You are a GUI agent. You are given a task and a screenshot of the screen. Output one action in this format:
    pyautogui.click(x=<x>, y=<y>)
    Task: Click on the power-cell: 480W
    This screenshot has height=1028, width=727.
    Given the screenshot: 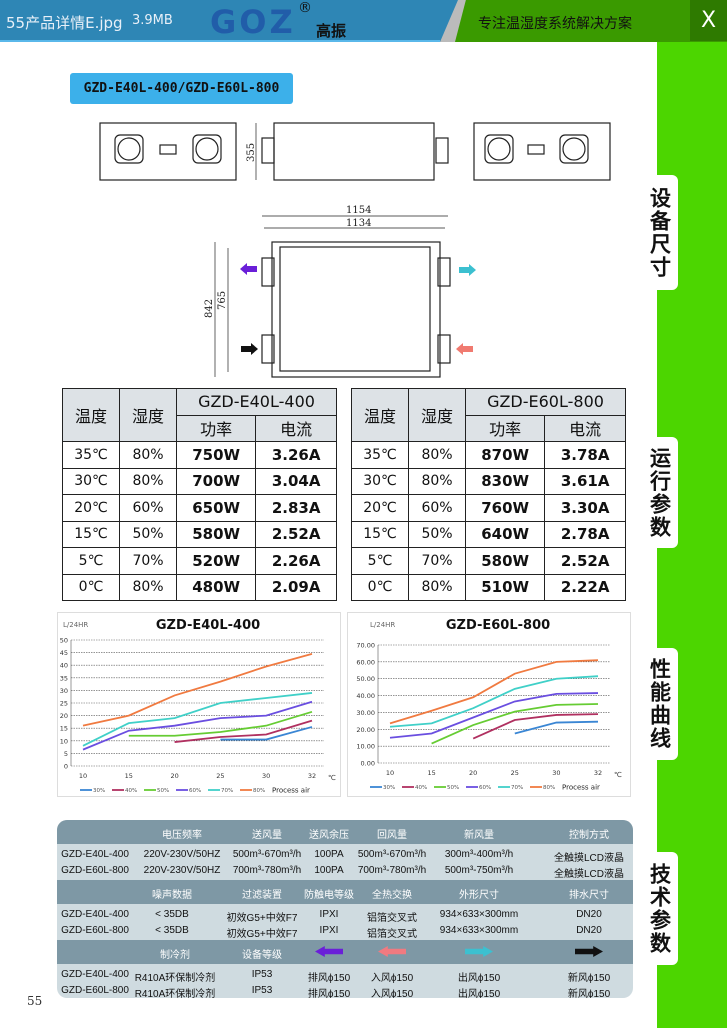 What is the action you would take?
    pyautogui.click(x=216, y=587)
    